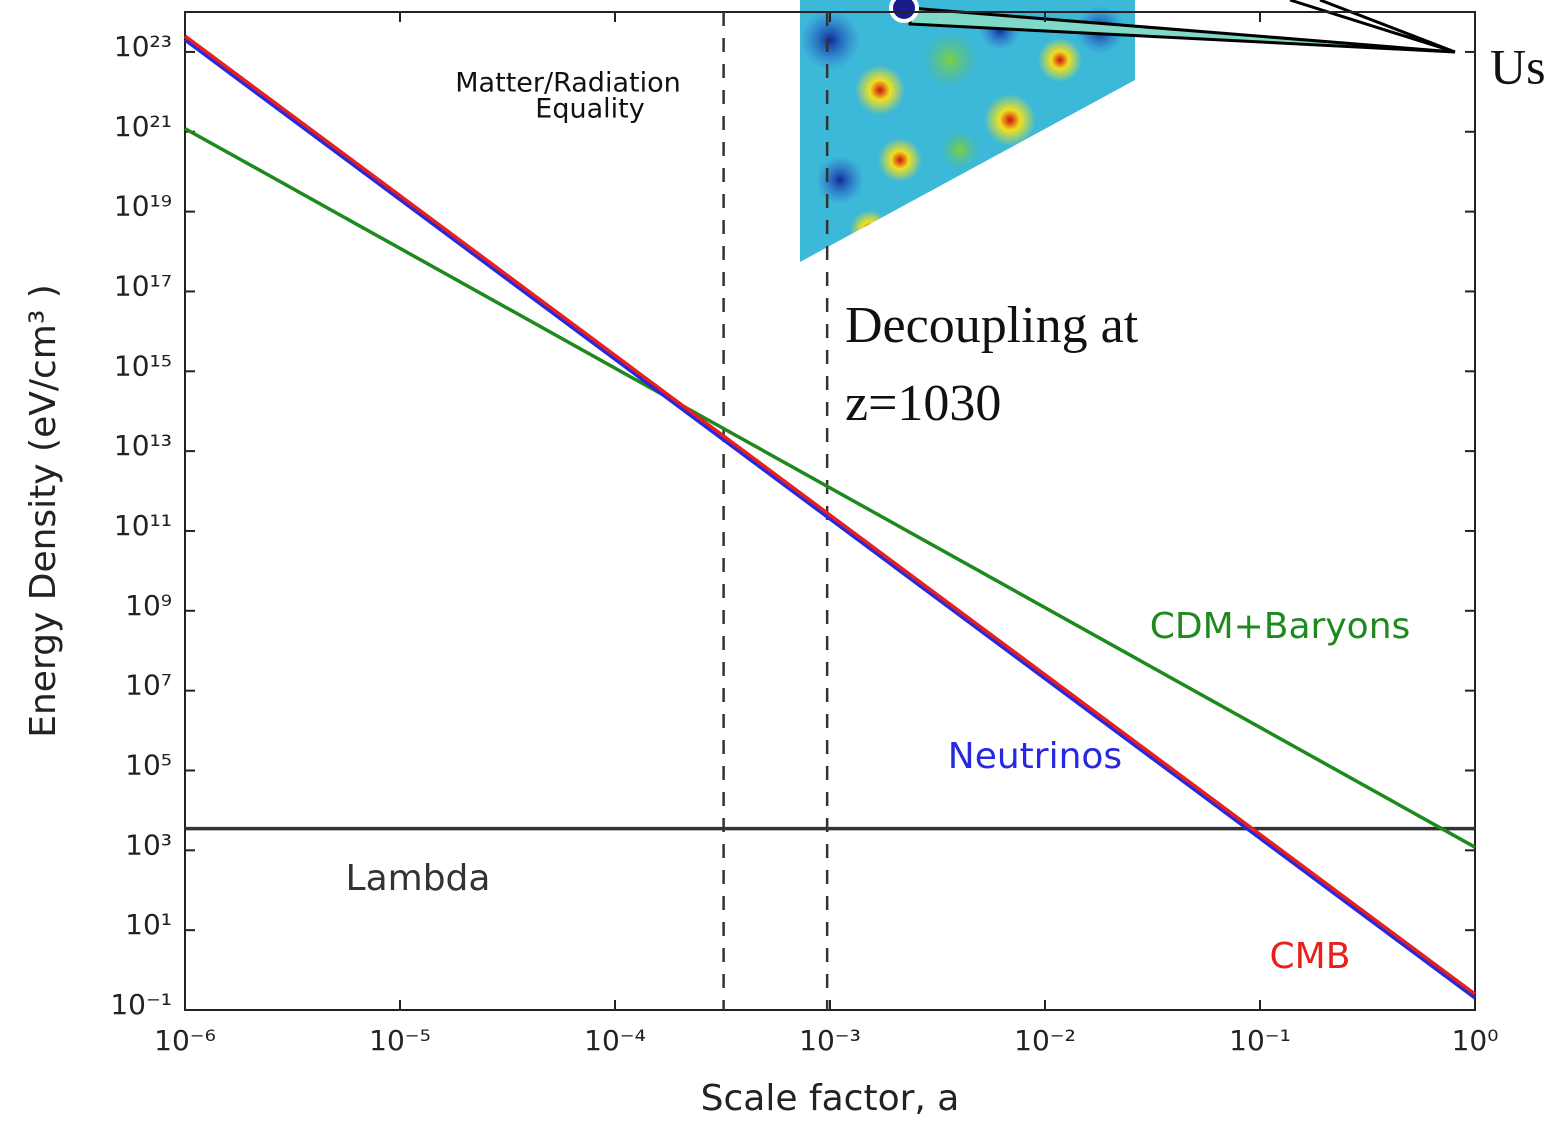 This screenshot has width=1562, height=1131. What do you see at coordinates (143, 445) in the screenshot?
I see `y-tick-label: 10¹³` at bounding box center [143, 445].